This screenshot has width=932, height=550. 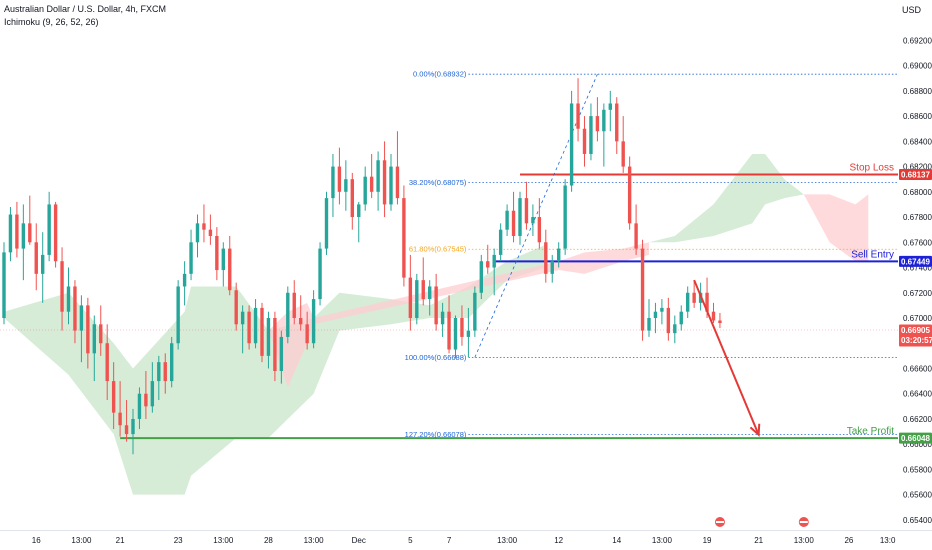 What do you see at coordinates (915, 261) in the screenshot?
I see `sell-entry-tag` at bounding box center [915, 261].